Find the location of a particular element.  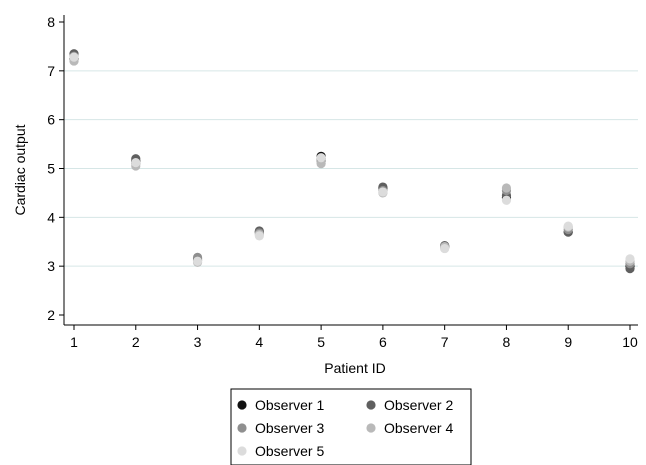

x-tick-label: 5 is located at coordinates (321, 342).